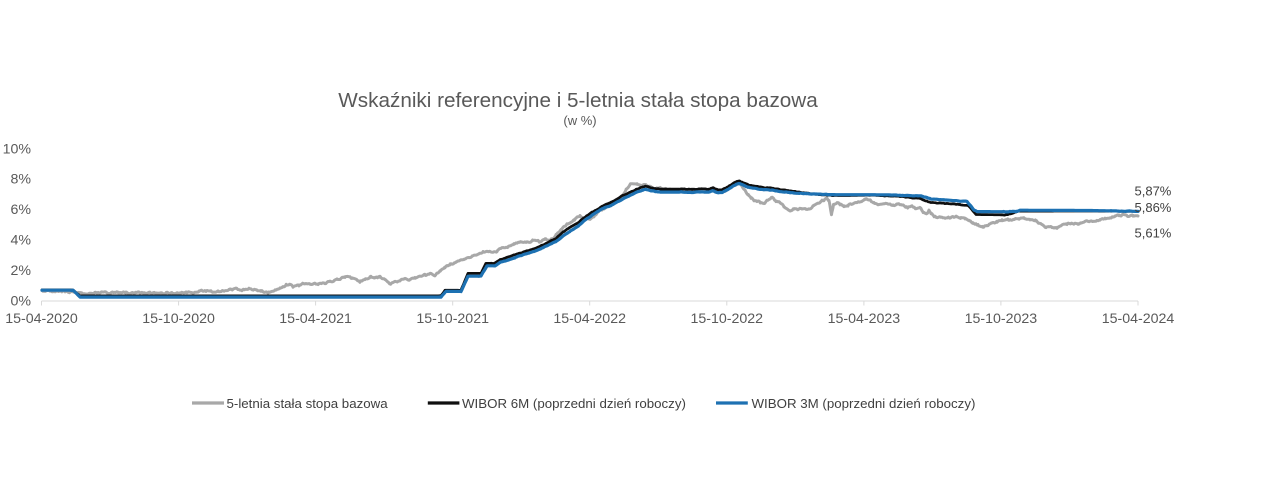 The image size is (1280, 483). Describe the element at coordinates (41, 319) in the screenshot. I see `svg-text: 15-04-2020` at that location.